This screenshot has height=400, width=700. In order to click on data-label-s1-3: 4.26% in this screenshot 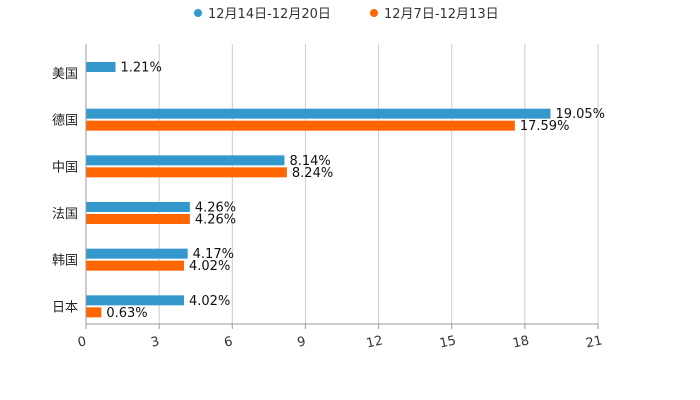, I will do `click(215, 220)`.